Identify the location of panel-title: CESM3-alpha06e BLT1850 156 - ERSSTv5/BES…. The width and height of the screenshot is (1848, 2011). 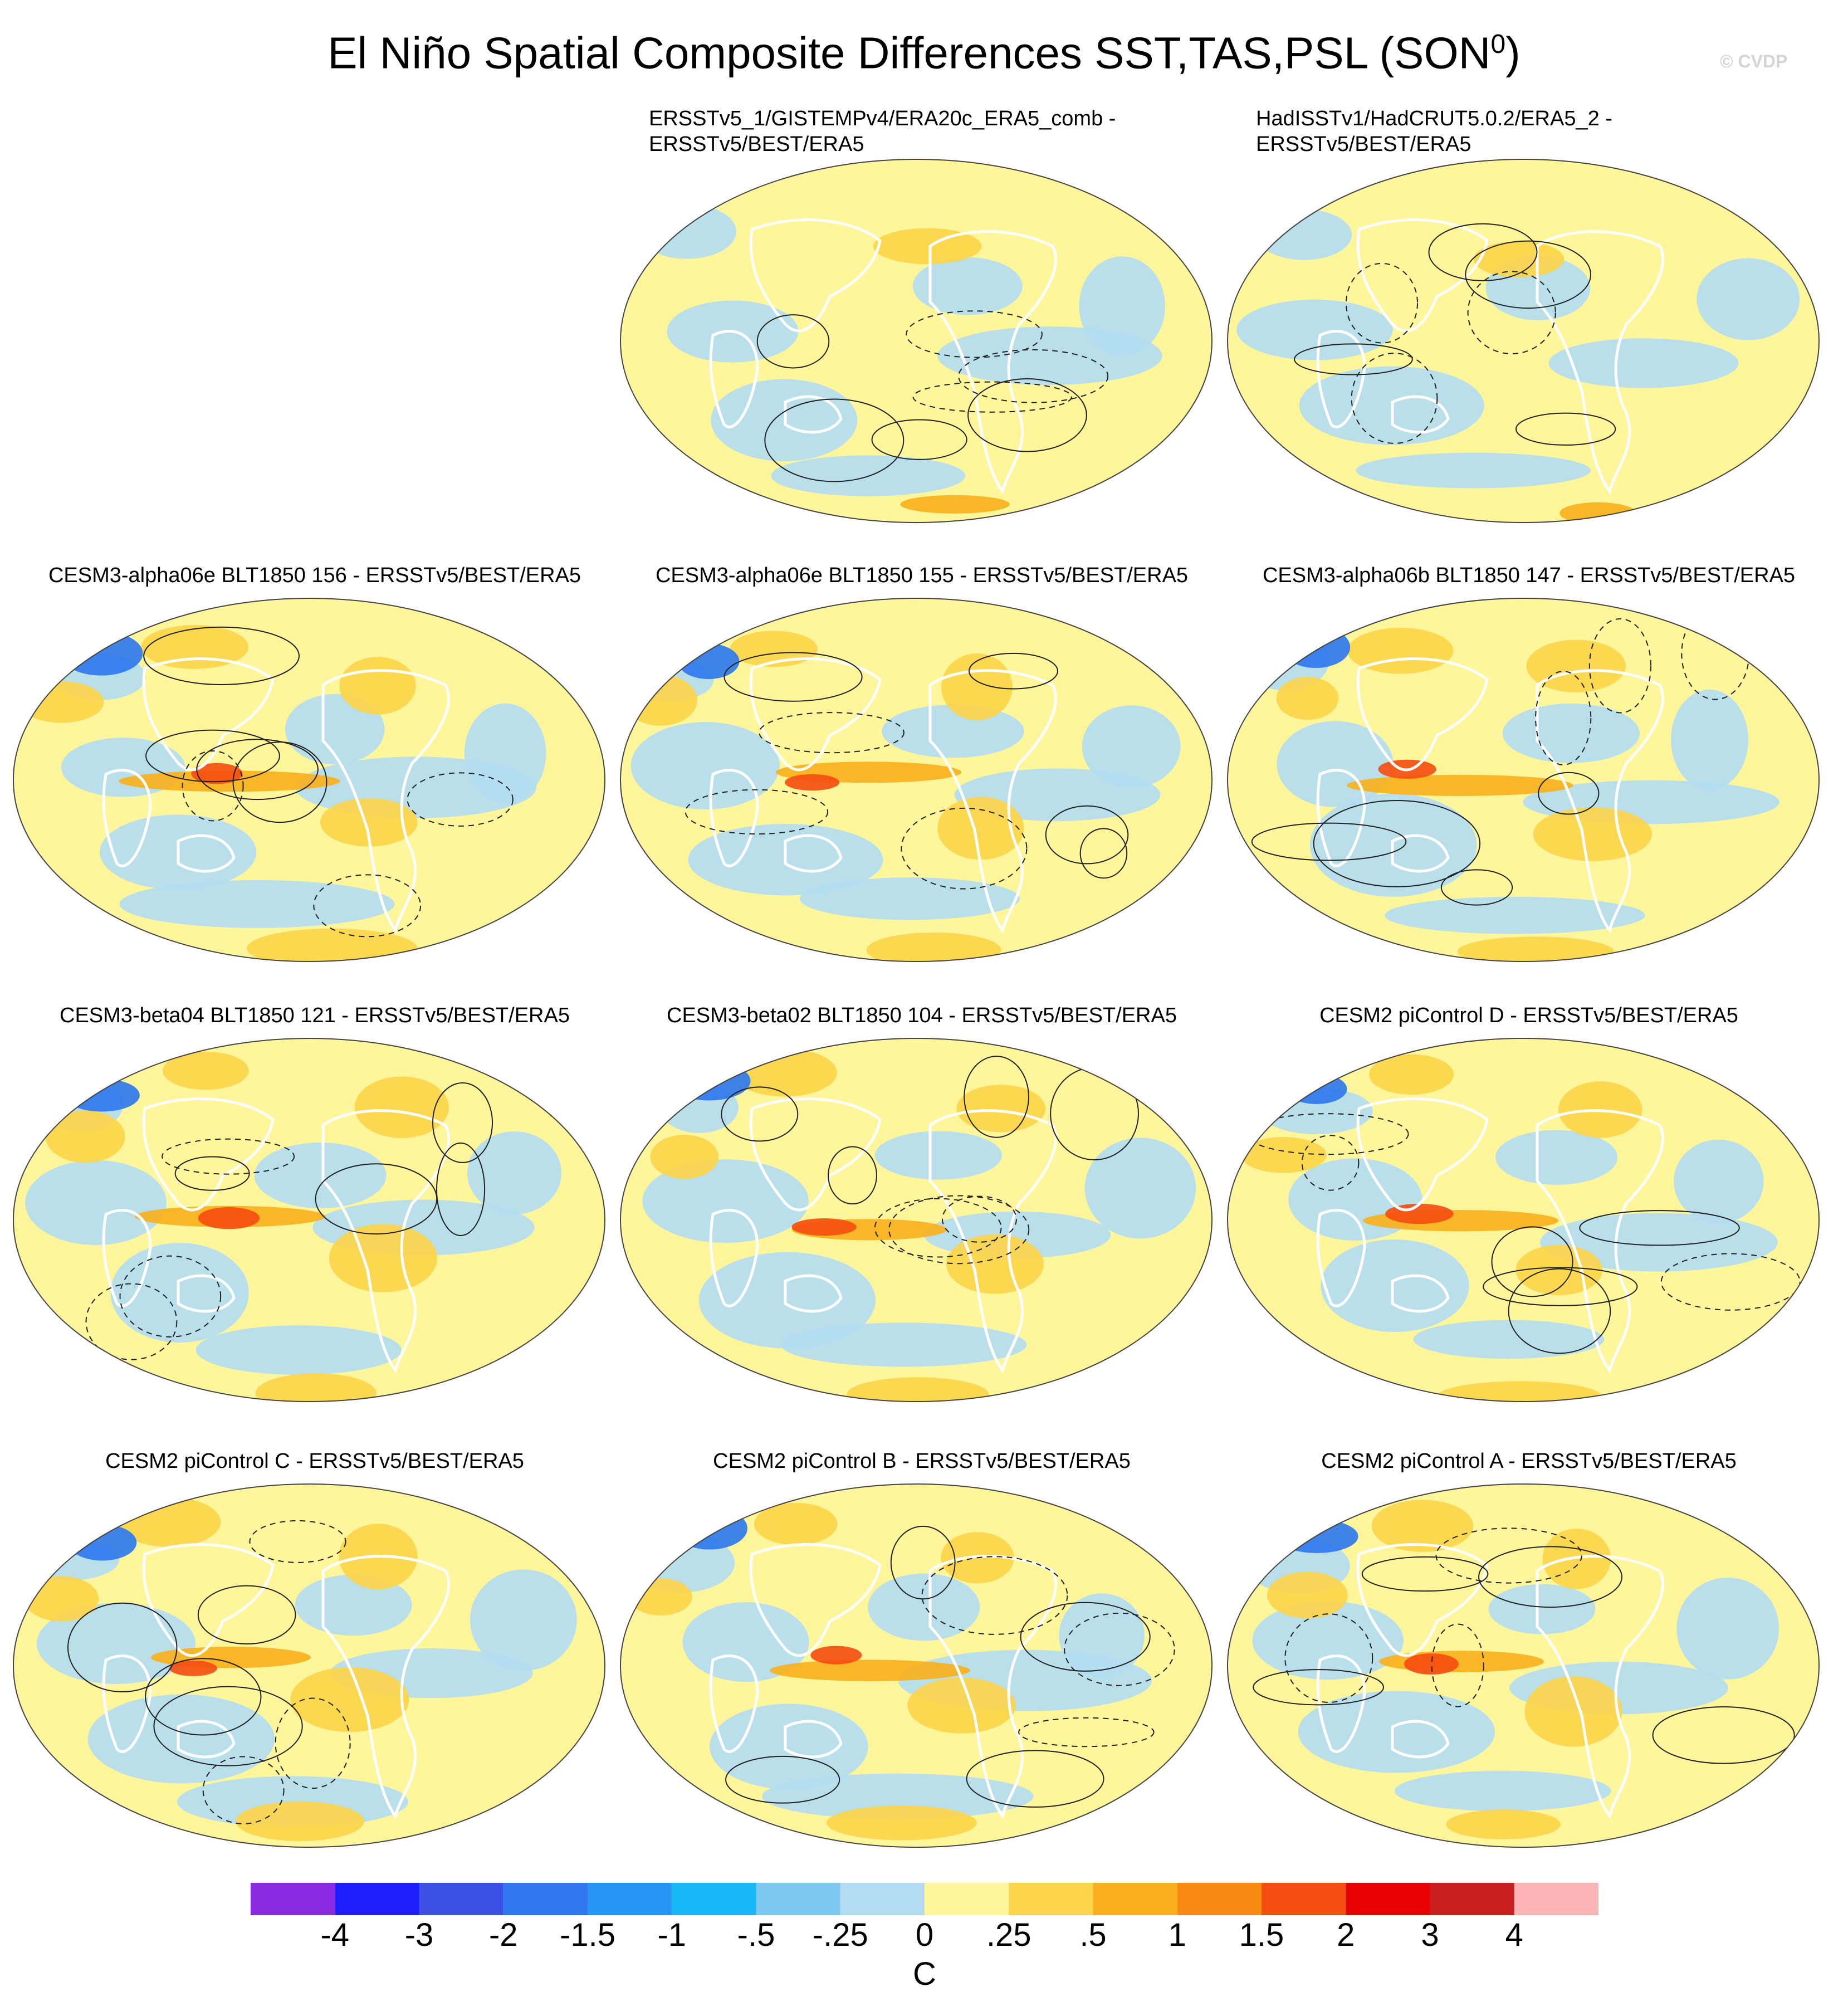
(314, 576).